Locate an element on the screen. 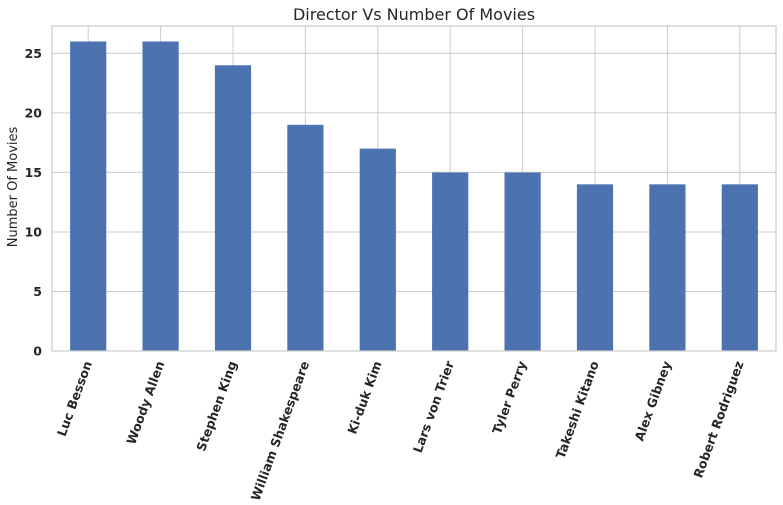 This screenshot has height=505, width=783. x-tick-label: Takeshi Kitano is located at coordinates (577, 410).